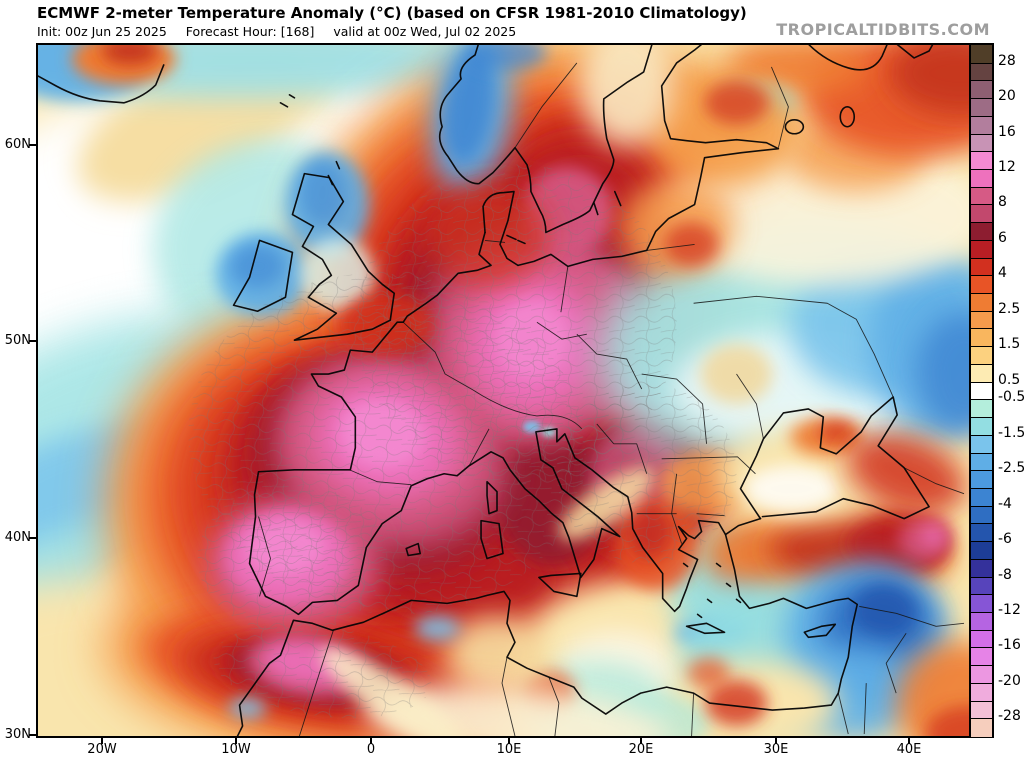 This screenshot has width=1024, height=757. I want to click on colorbar-tick-label: -6, so click(1005, 539).